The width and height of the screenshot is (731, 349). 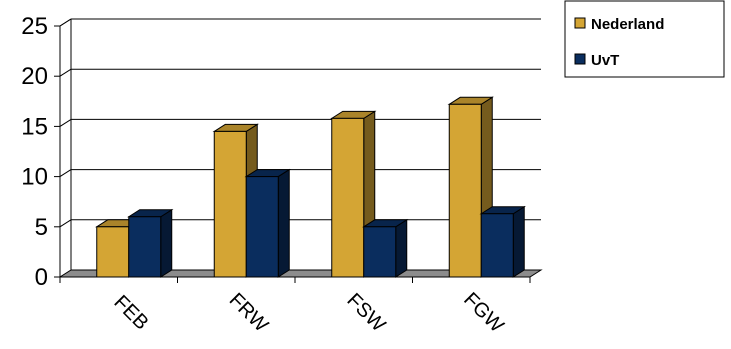 I want to click on bar-uvt-feb, so click(x=150, y=243).